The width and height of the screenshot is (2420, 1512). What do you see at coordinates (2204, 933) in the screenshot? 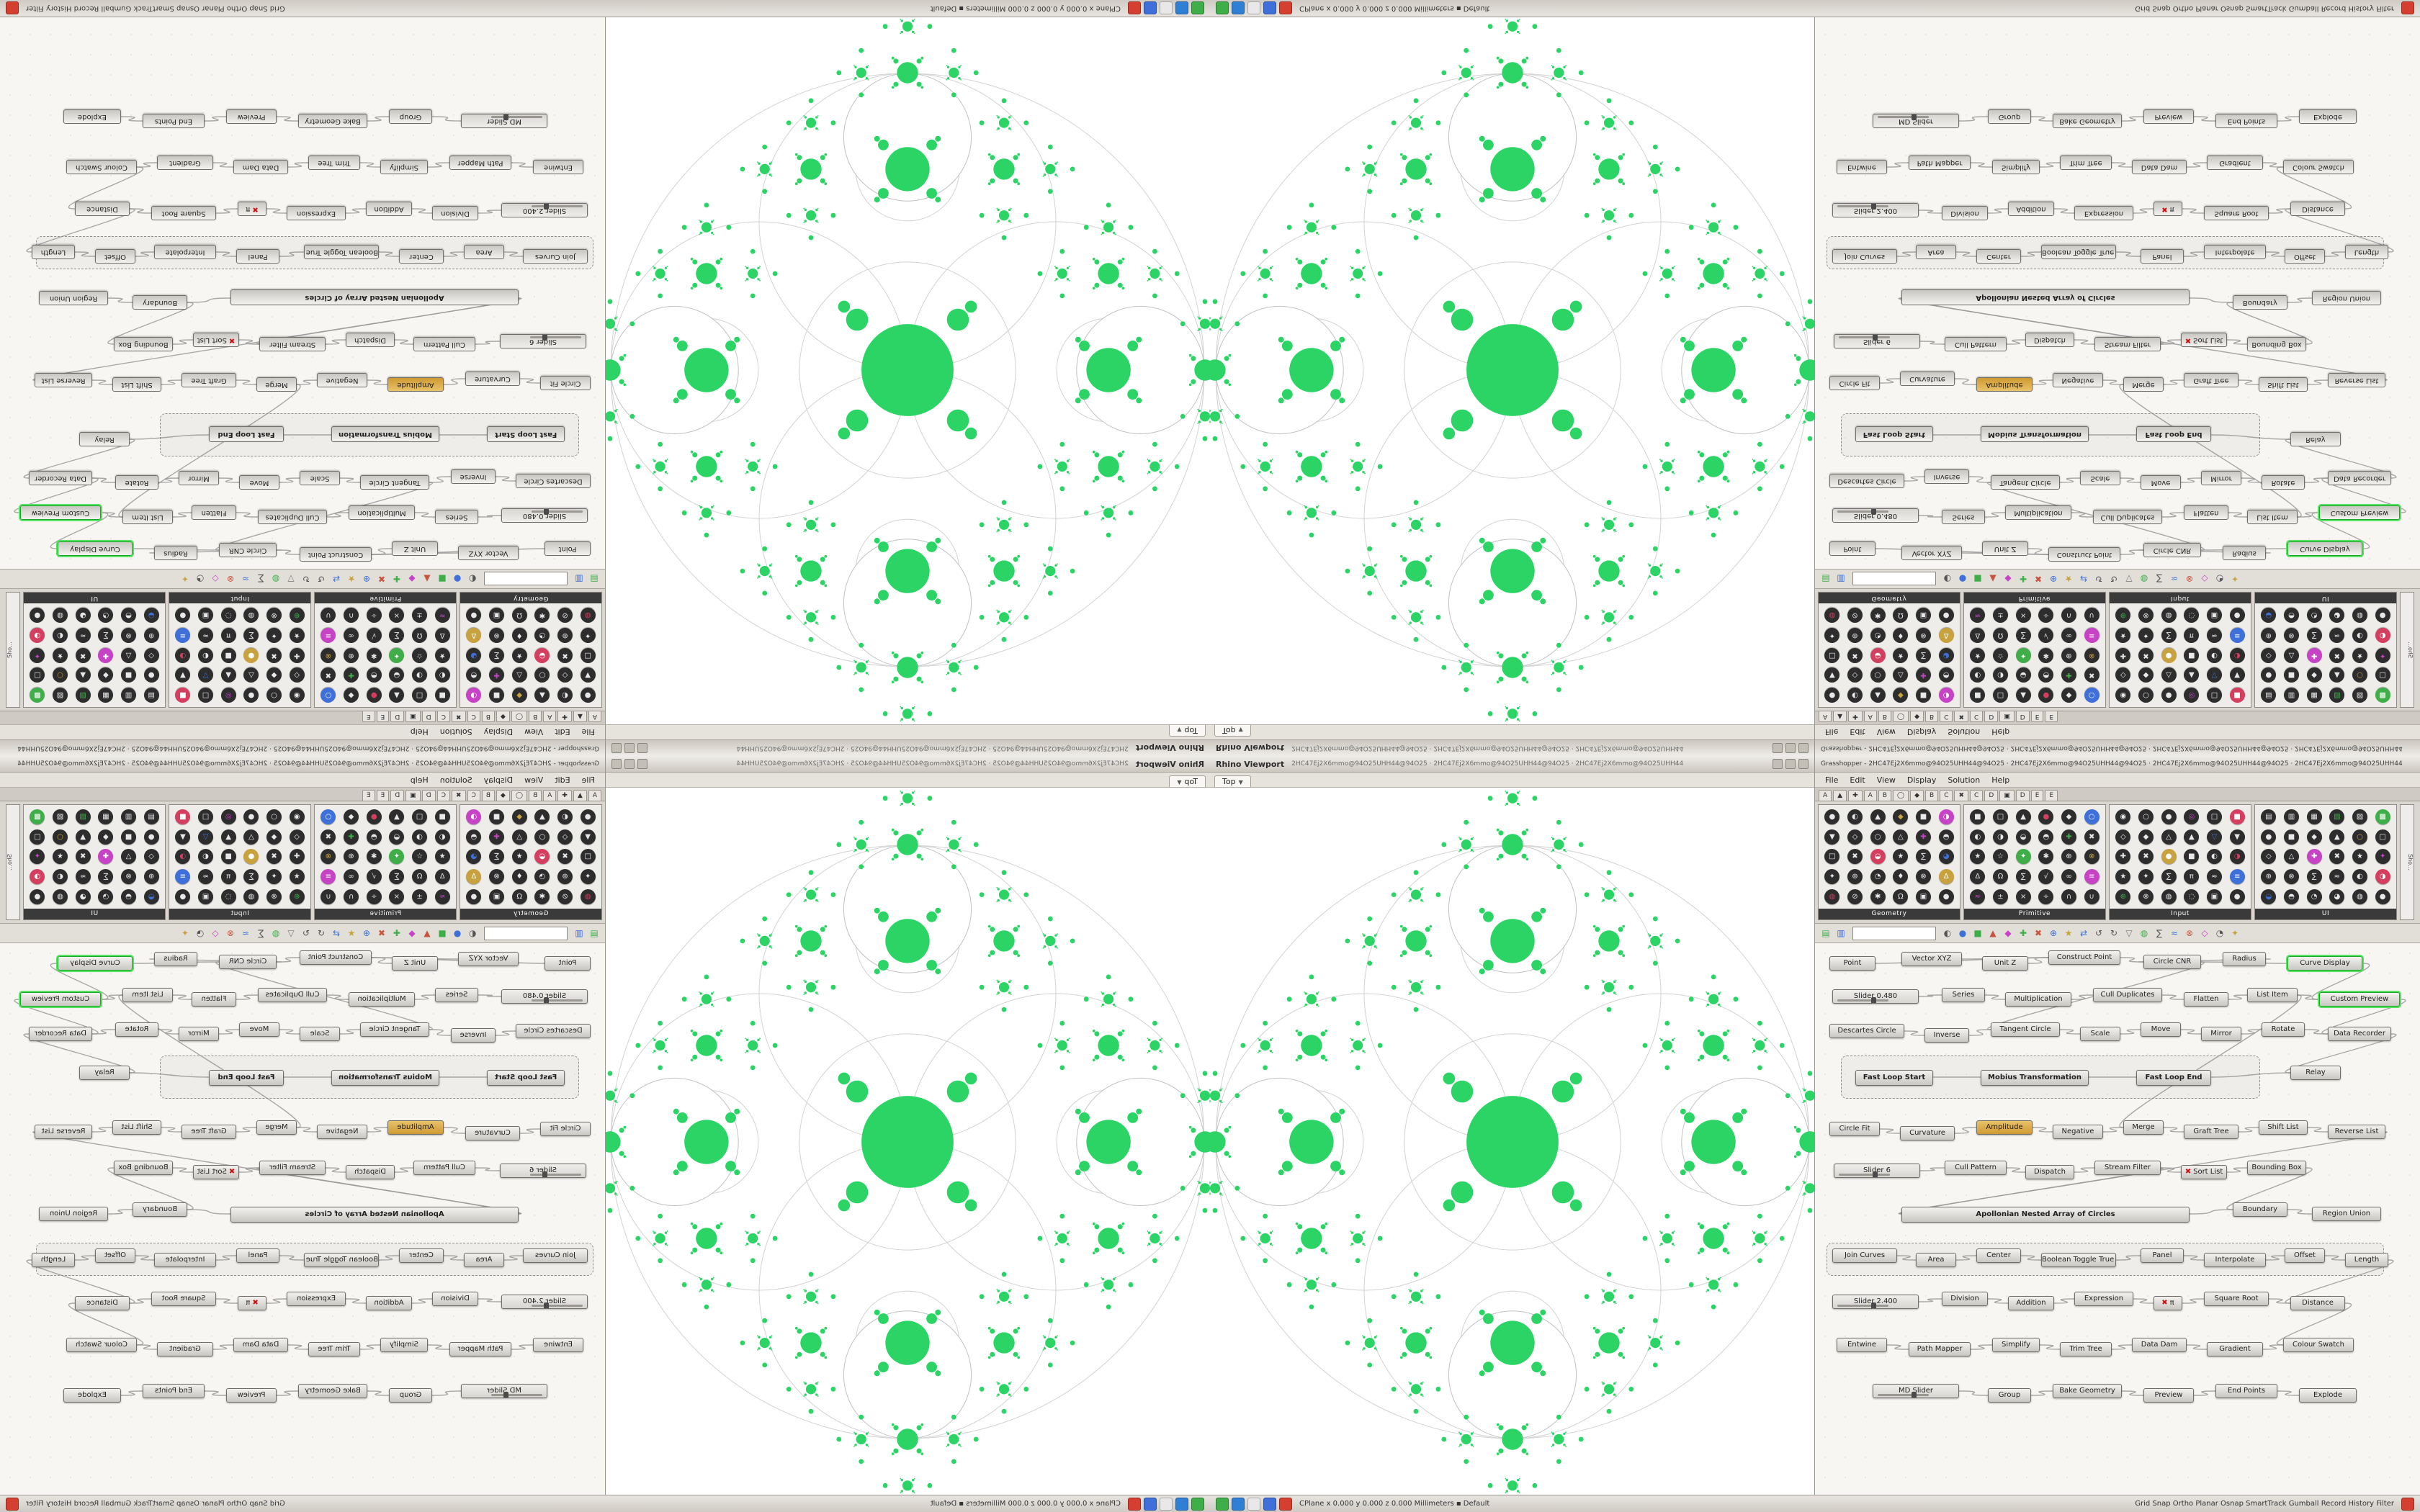
I see `toolbar-icon: ◇` at bounding box center [2204, 933].